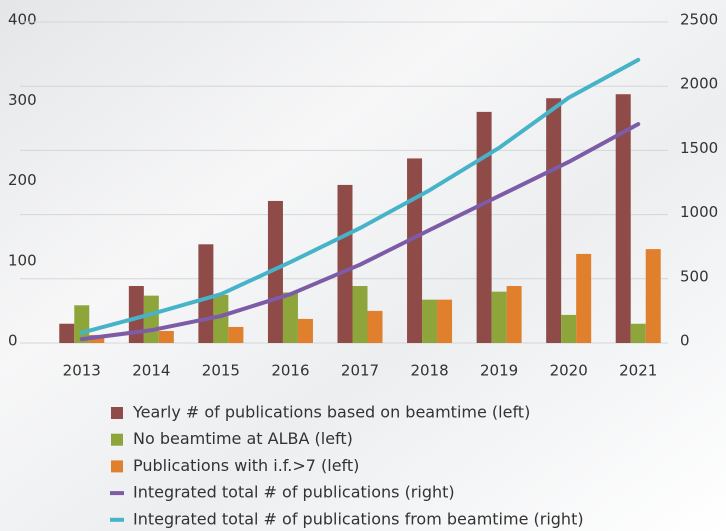 Image resolution: width=726 pixels, height=531 pixels. Describe the element at coordinates (246, 465) in the screenshot. I see `legend-label: Publications with i.f.>7 (left)` at that location.